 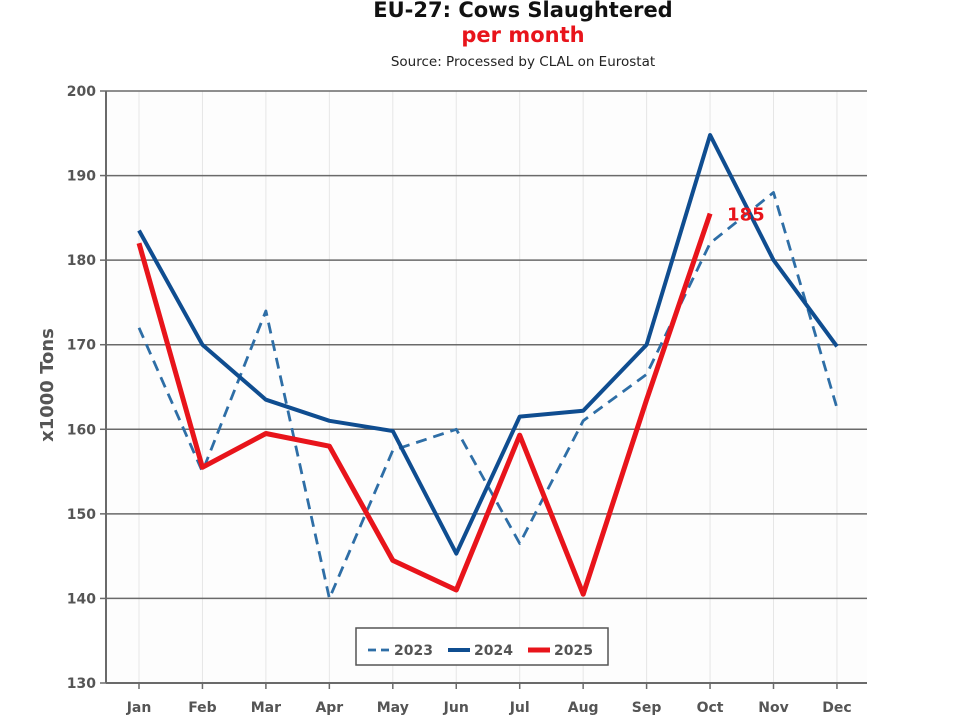 I want to click on legend: 2023 2024 2025, so click(x=482, y=646).